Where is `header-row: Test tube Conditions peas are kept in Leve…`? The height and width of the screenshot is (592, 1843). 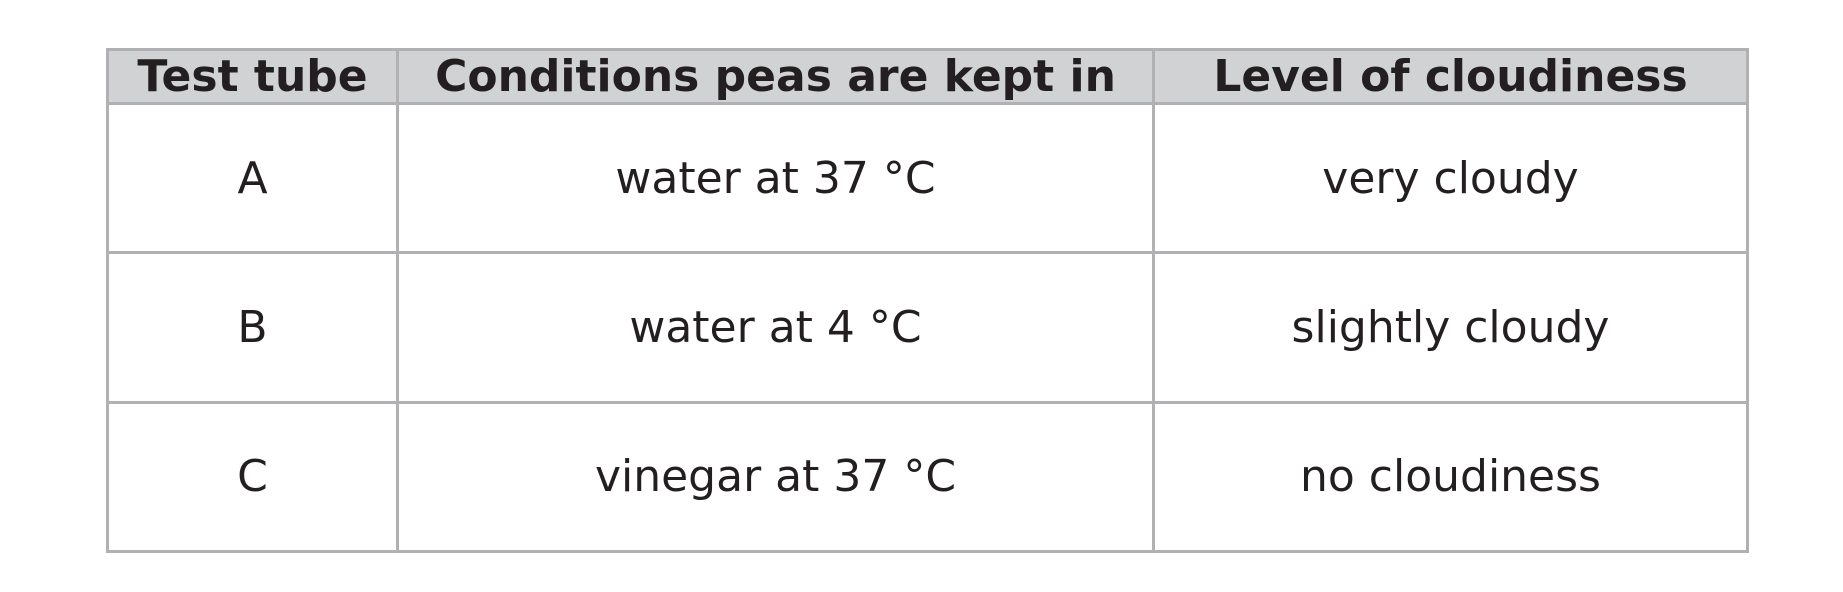
header-row: Test tube Conditions peas are kept in Leve… is located at coordinates (927, 76).